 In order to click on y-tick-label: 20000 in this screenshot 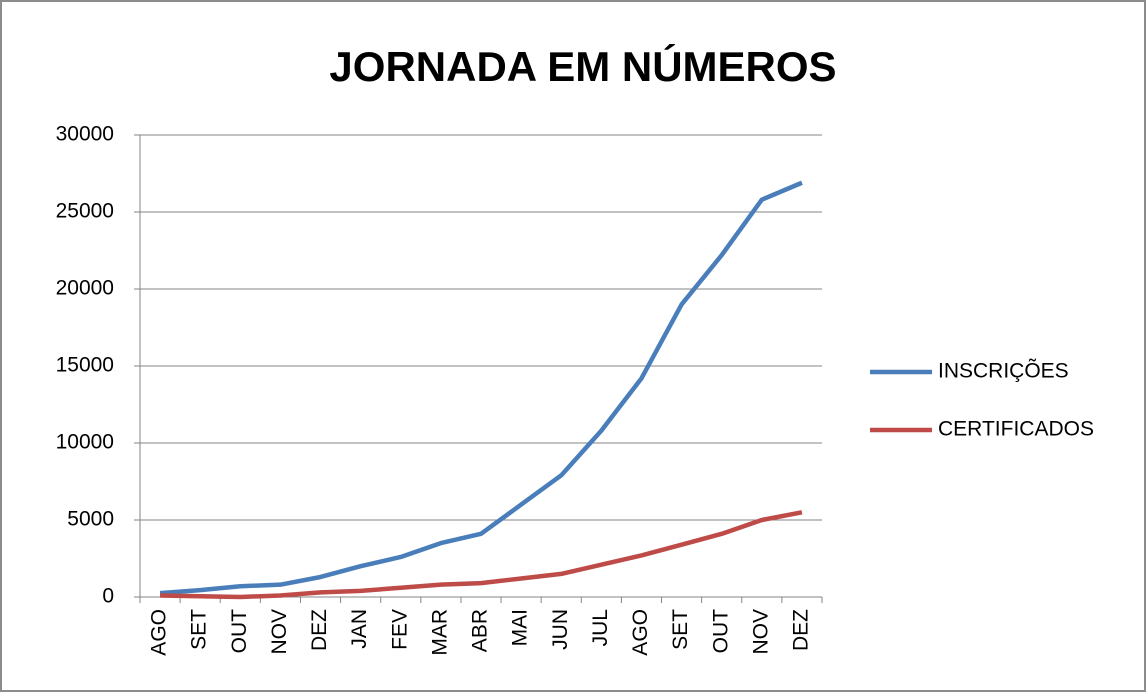, I will do `click(85, 288)`.